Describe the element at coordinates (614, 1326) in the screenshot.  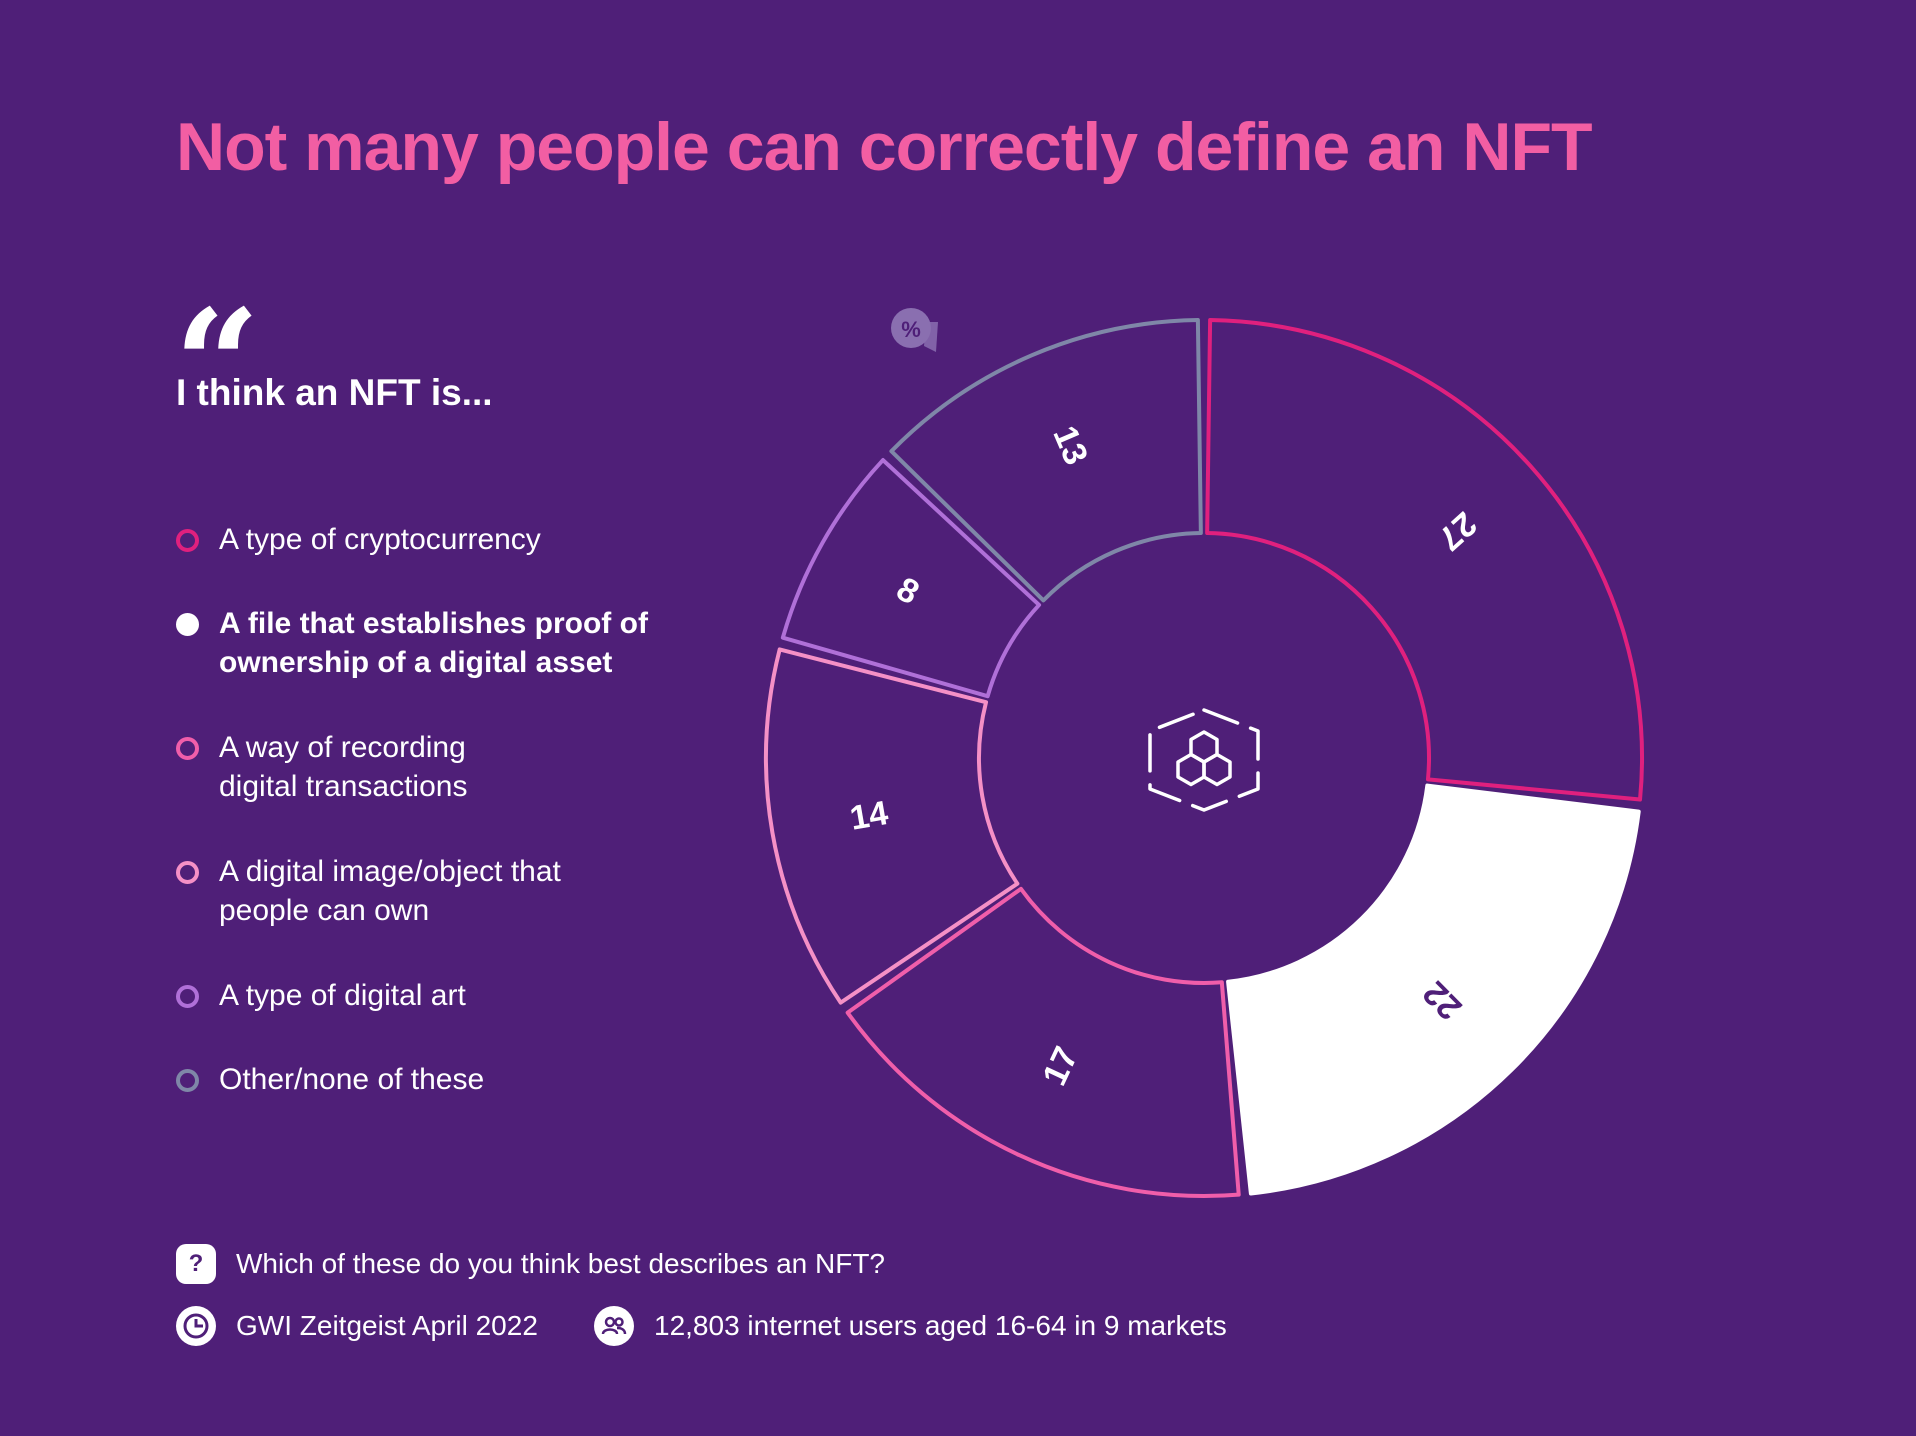
I see `users-icon` at that location.